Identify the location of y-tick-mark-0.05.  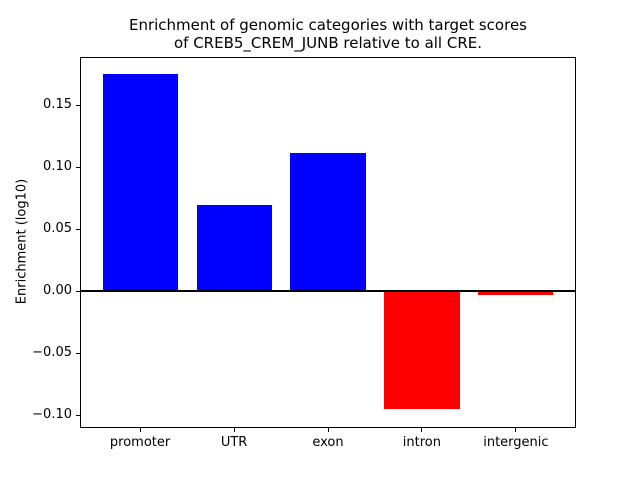
(78, 229).